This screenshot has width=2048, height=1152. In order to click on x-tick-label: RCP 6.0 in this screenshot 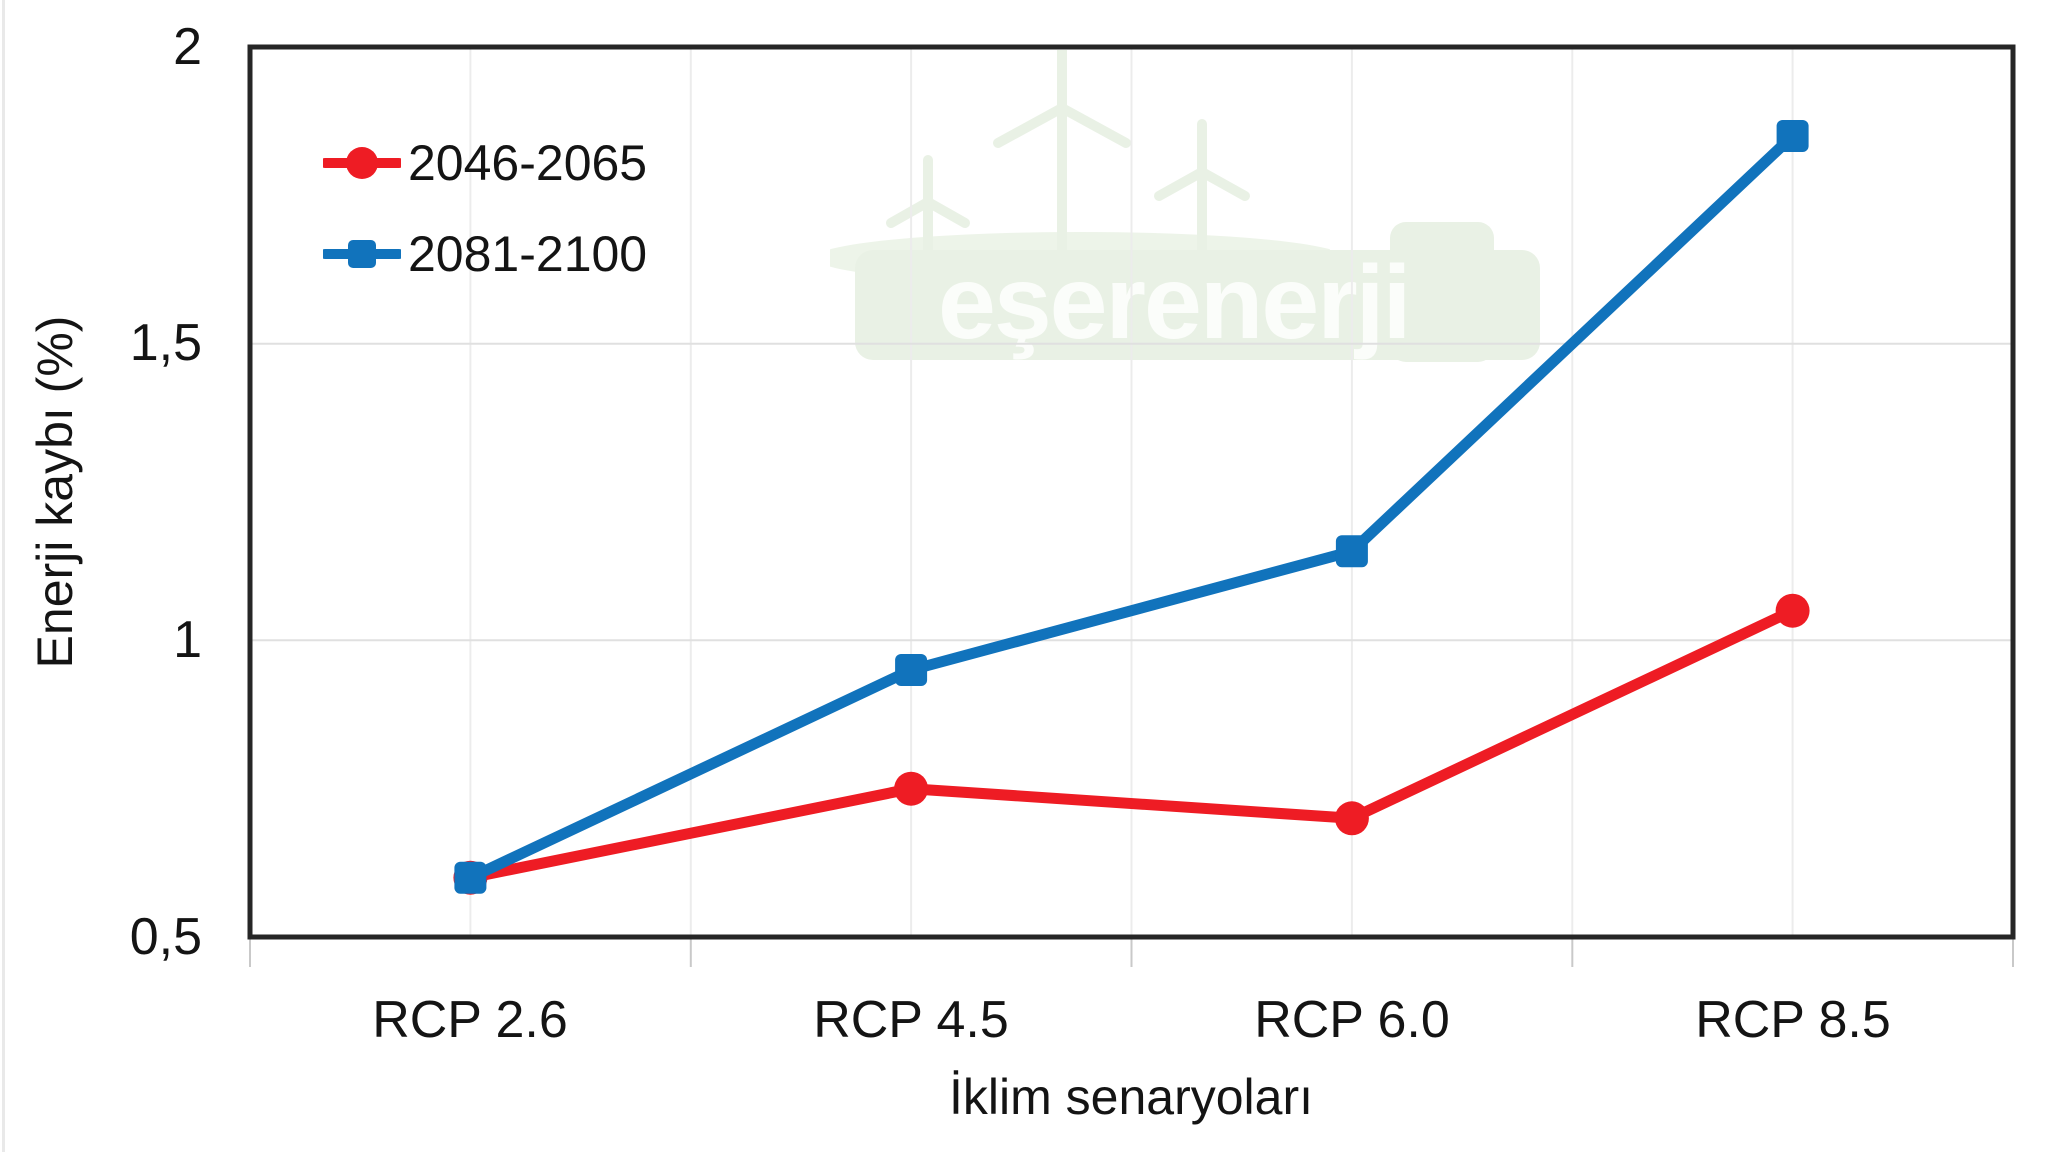, I will do `click(1352, 1020)`.